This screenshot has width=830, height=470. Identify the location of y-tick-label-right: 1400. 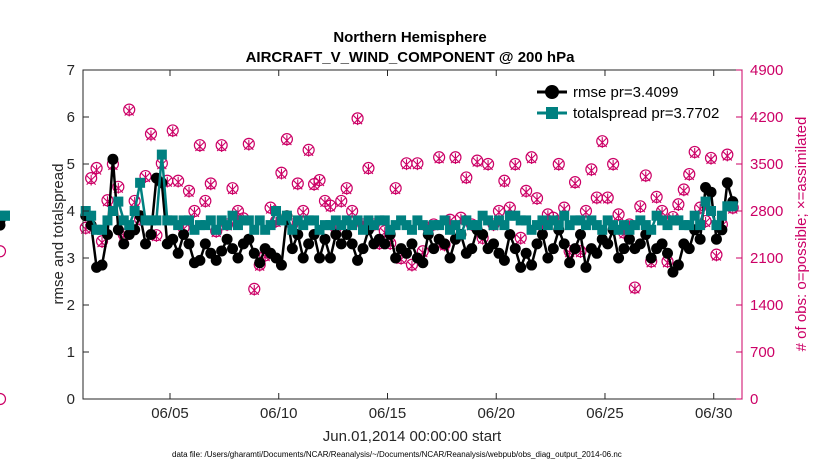
(766, 305).